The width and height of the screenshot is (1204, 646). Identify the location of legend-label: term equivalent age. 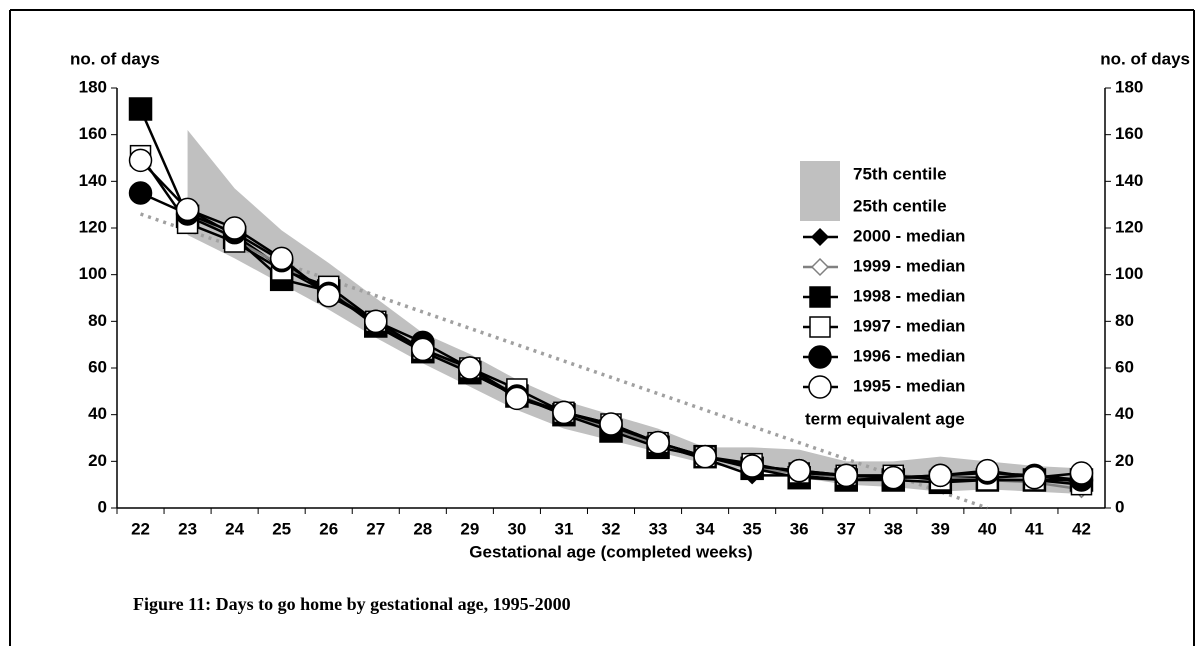
(885, 418).